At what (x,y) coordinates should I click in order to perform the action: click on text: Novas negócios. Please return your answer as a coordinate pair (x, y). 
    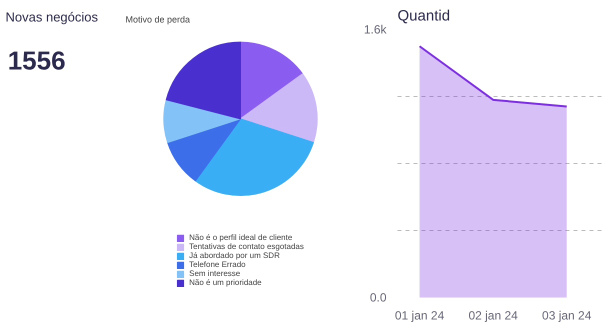
    Looking at the image, I should click on (52, 17).